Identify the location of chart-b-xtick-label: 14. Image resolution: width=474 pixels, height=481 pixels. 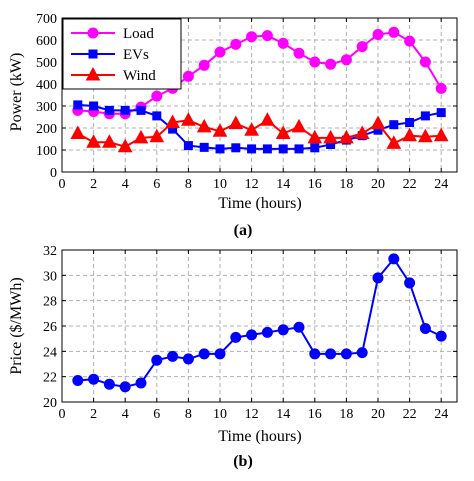
(283, 414).